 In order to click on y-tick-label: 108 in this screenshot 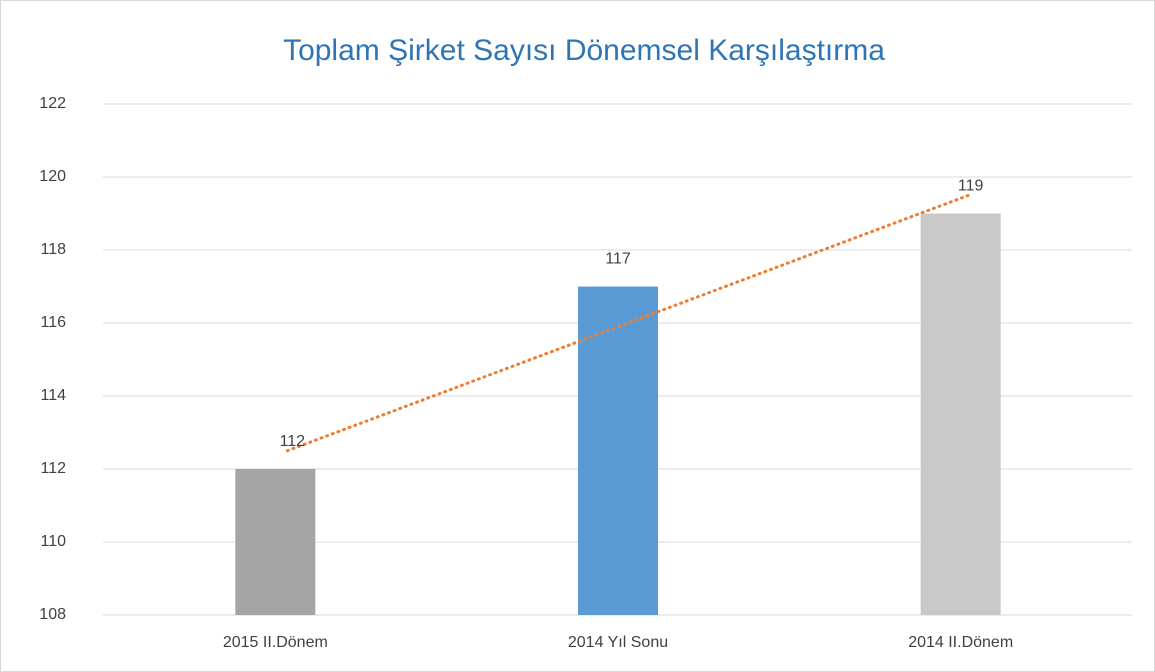, I will do `click(52, 614)`.